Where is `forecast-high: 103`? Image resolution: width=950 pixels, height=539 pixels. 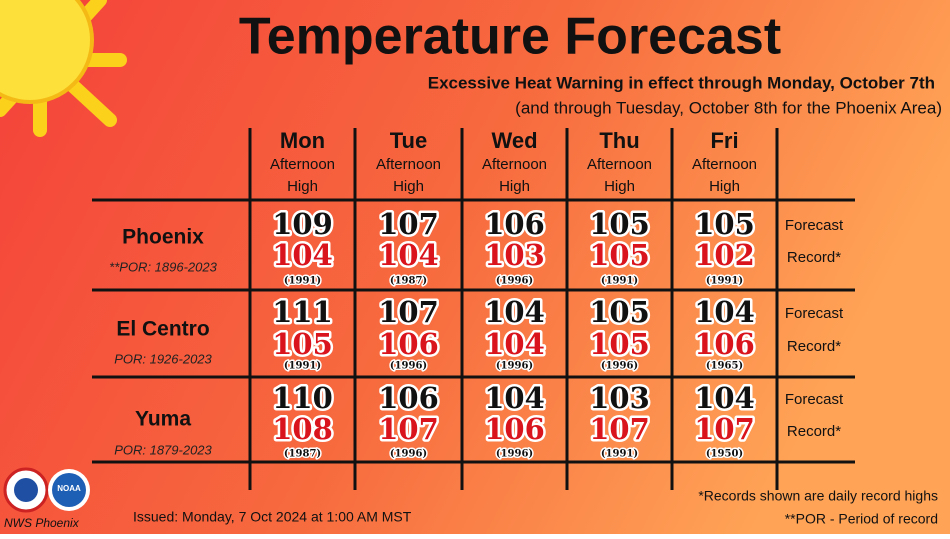 forecast-high: 103 is located at coordinates (619, 398).